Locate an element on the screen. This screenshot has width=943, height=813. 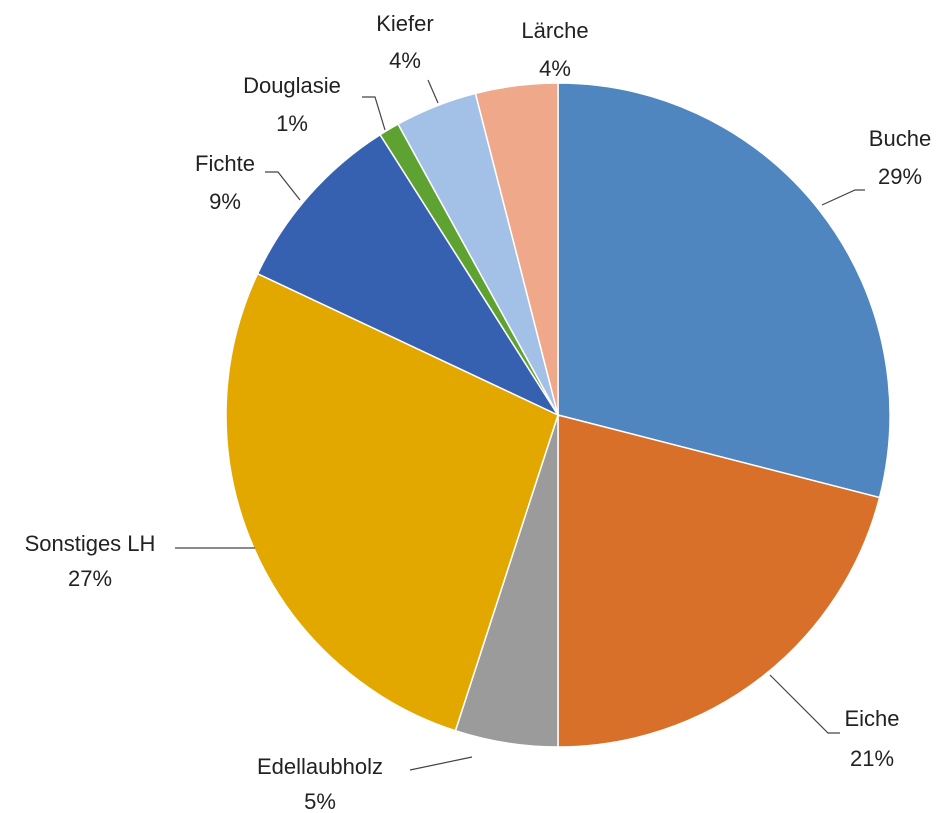
slice-value-label: 29% is located at coordinates (900, 176).